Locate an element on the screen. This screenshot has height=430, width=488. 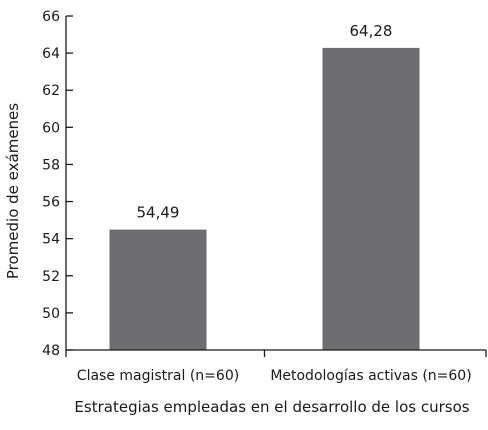
y-tick-label: 52 is located at coordinates (51, 277).